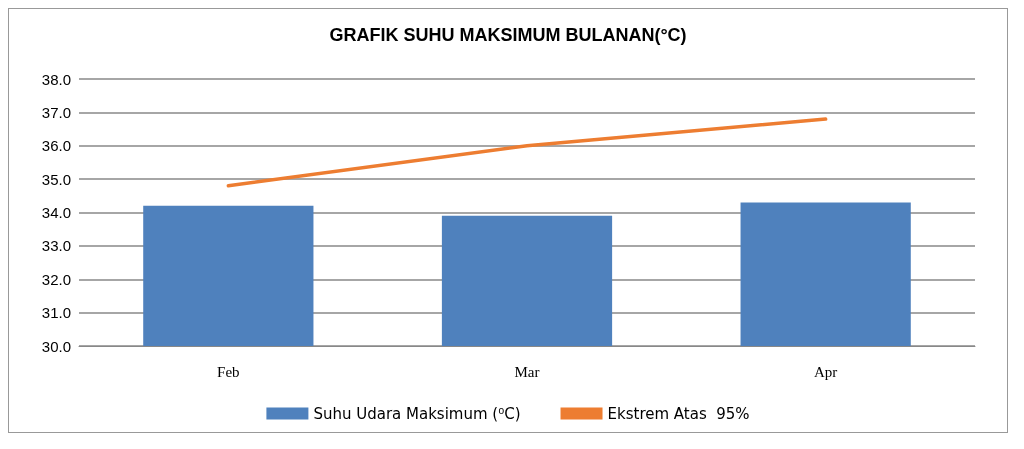 The height and width of the screenshot is (449, 1024). I want to click on y-tick-label: 34.0, so click(56, 212).